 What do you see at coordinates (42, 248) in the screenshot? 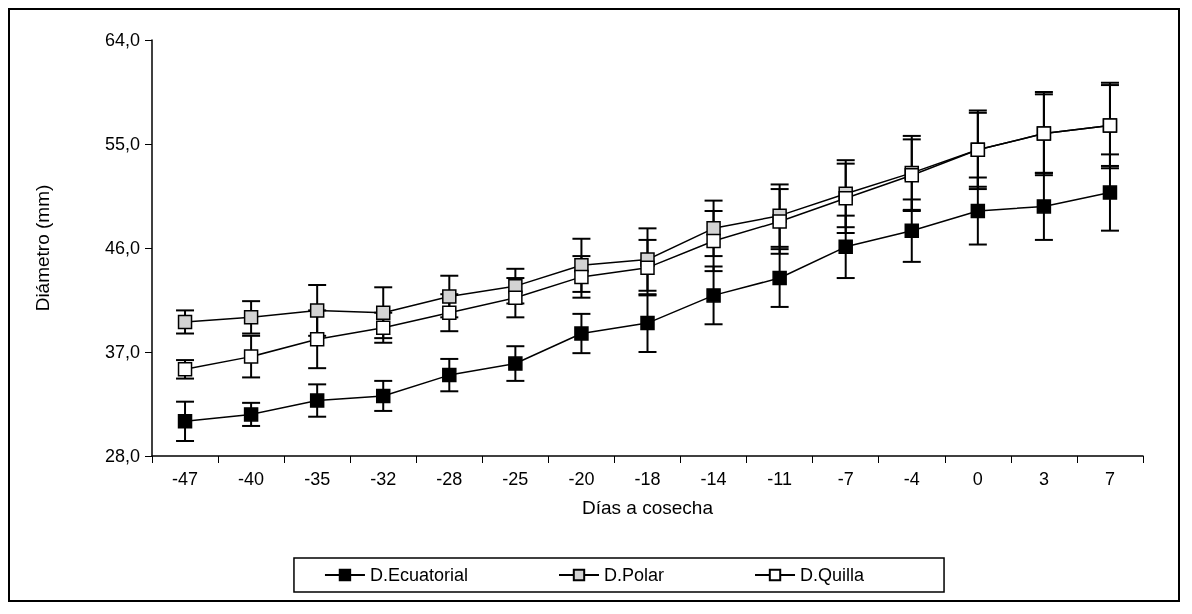
I see `y-axis-title: Diámetro (mm)` at bounding box center [42, 248].